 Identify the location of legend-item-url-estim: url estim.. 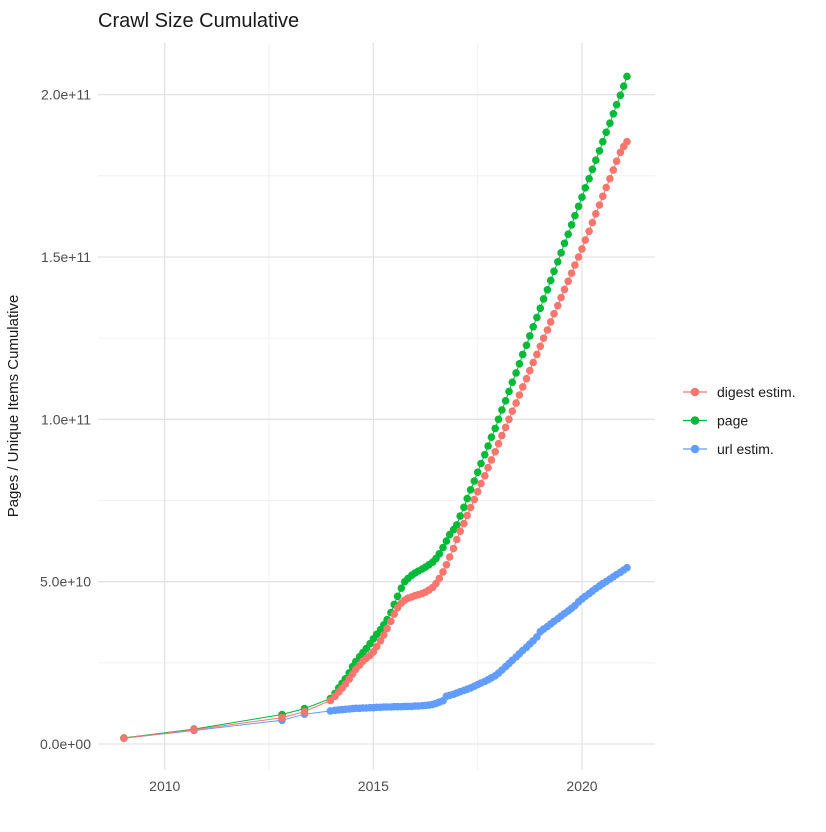
(728, 449).